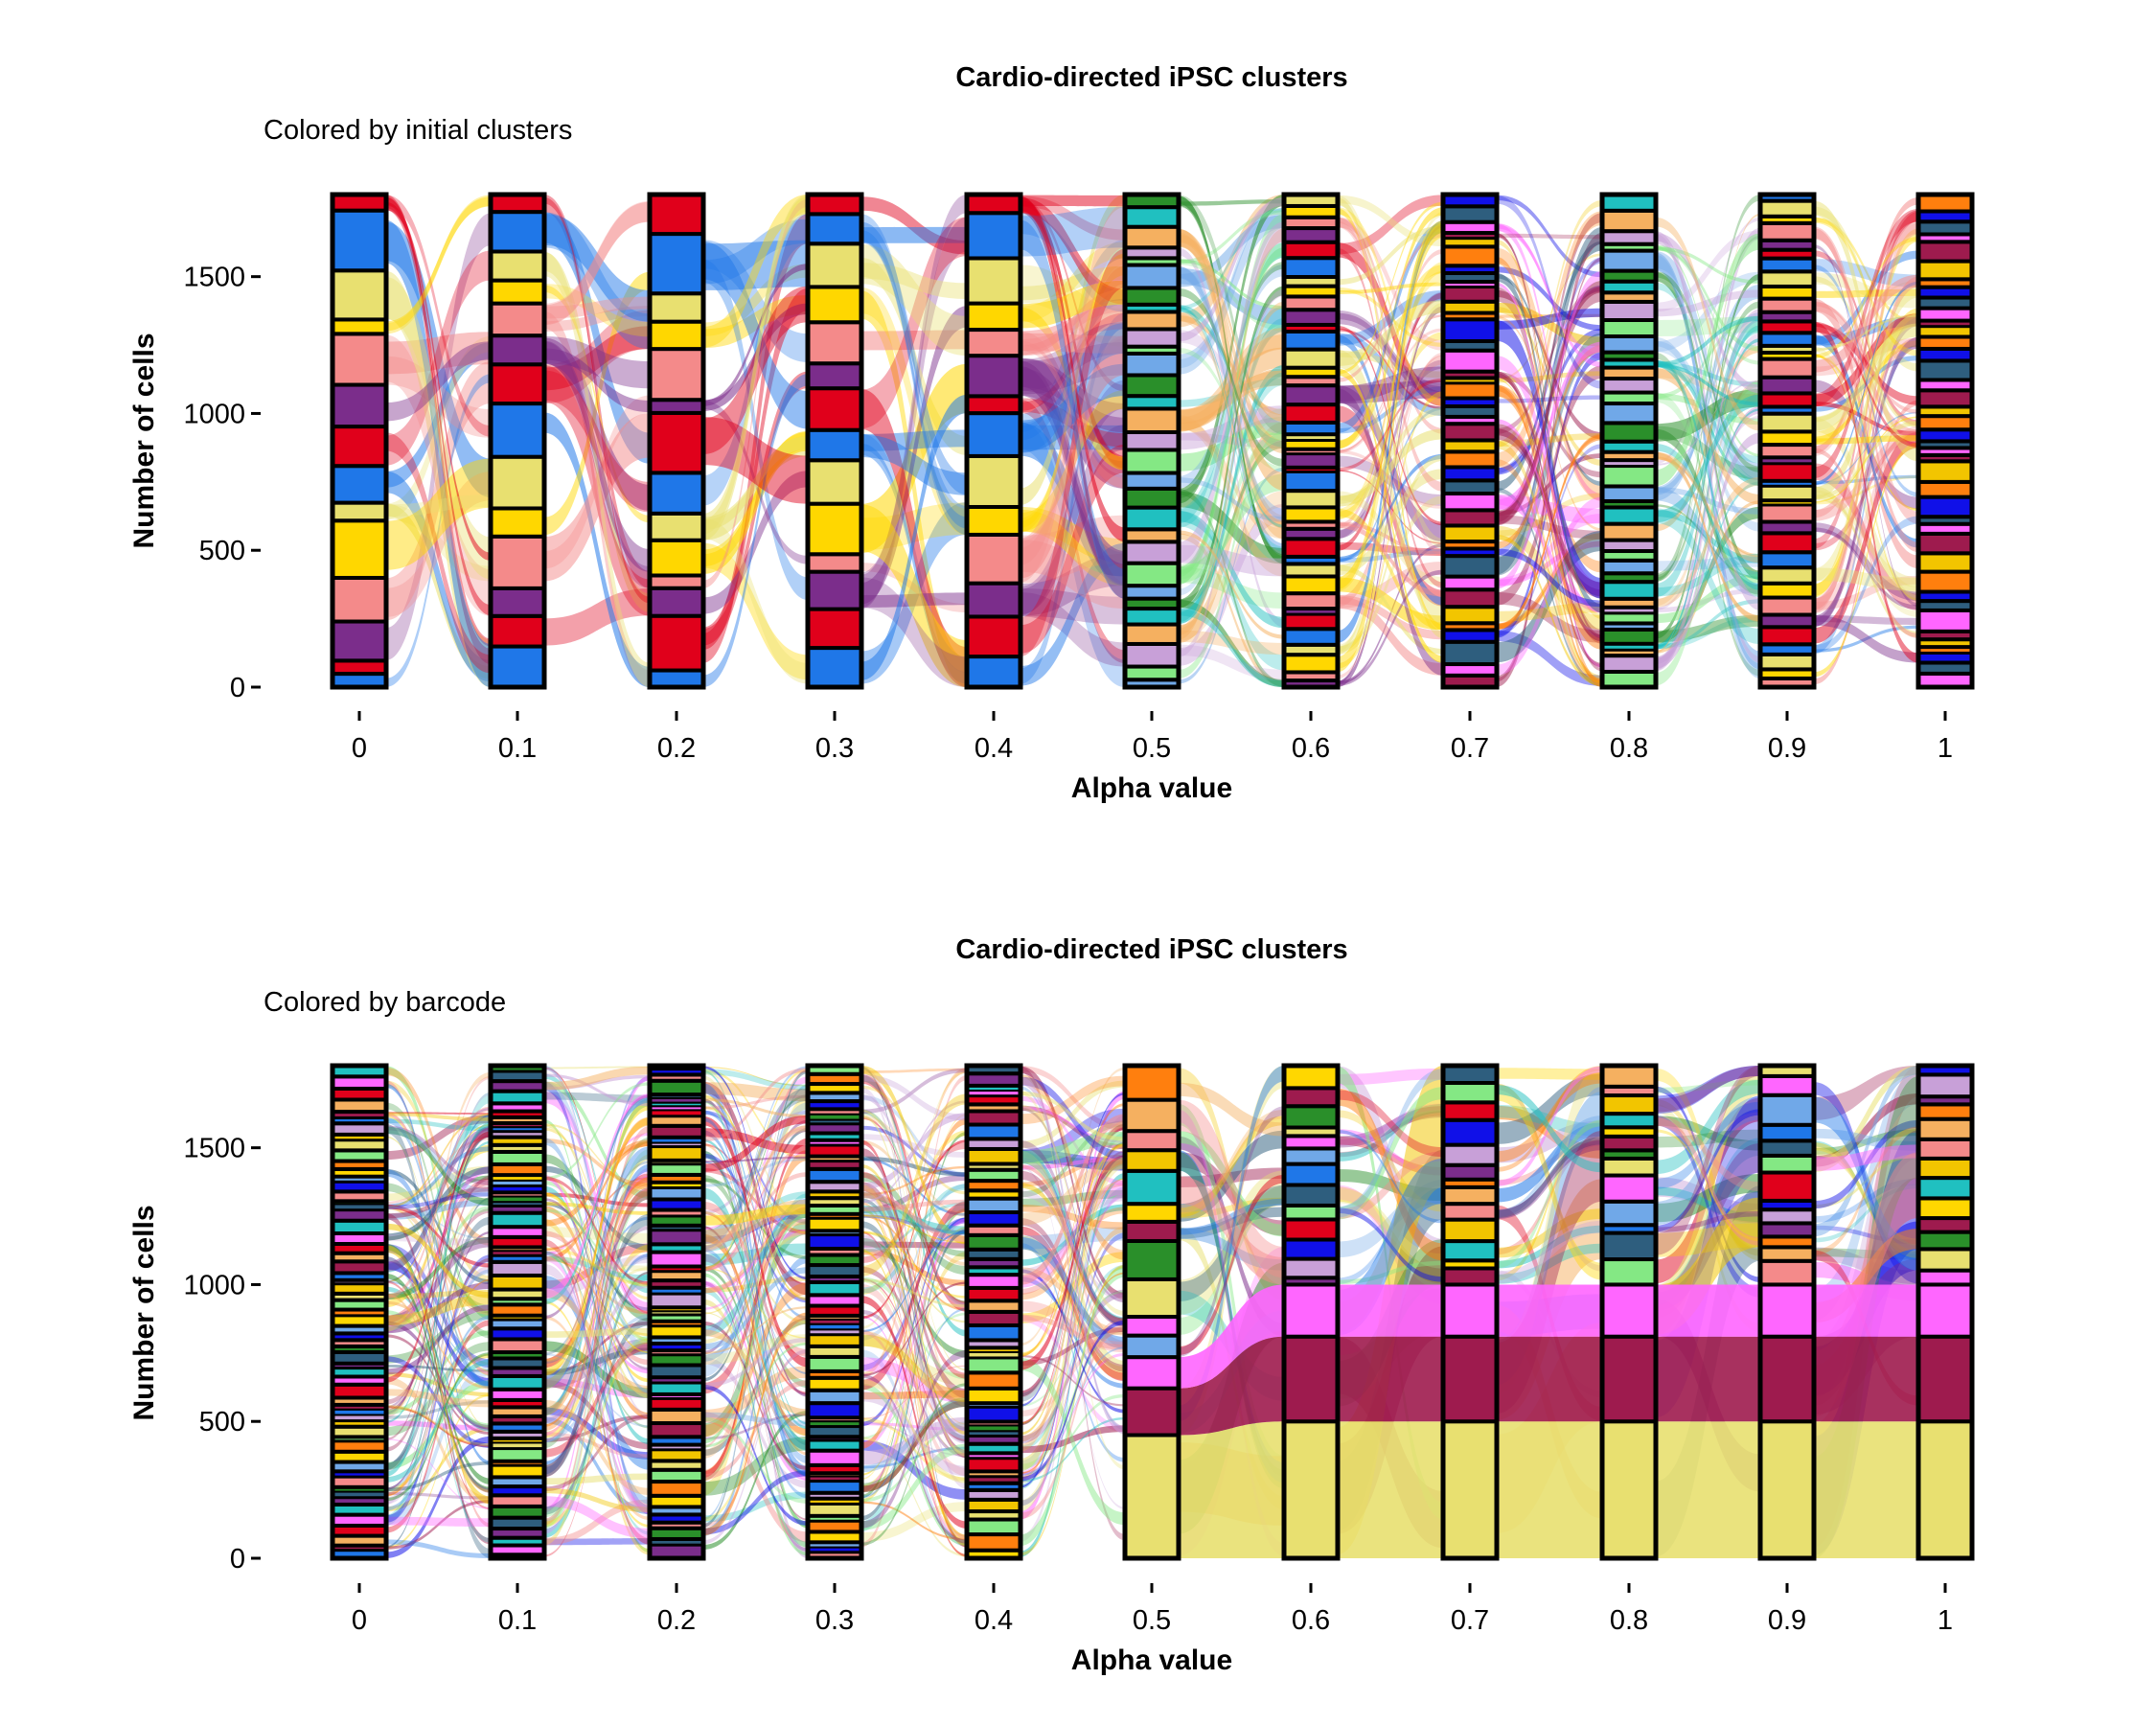 The width and height of the screenshot is (2156, 1725). Describe the element at coordinates (1231, 1386) in the screenshot. I see `alluvium-flow-dominant` at that location.